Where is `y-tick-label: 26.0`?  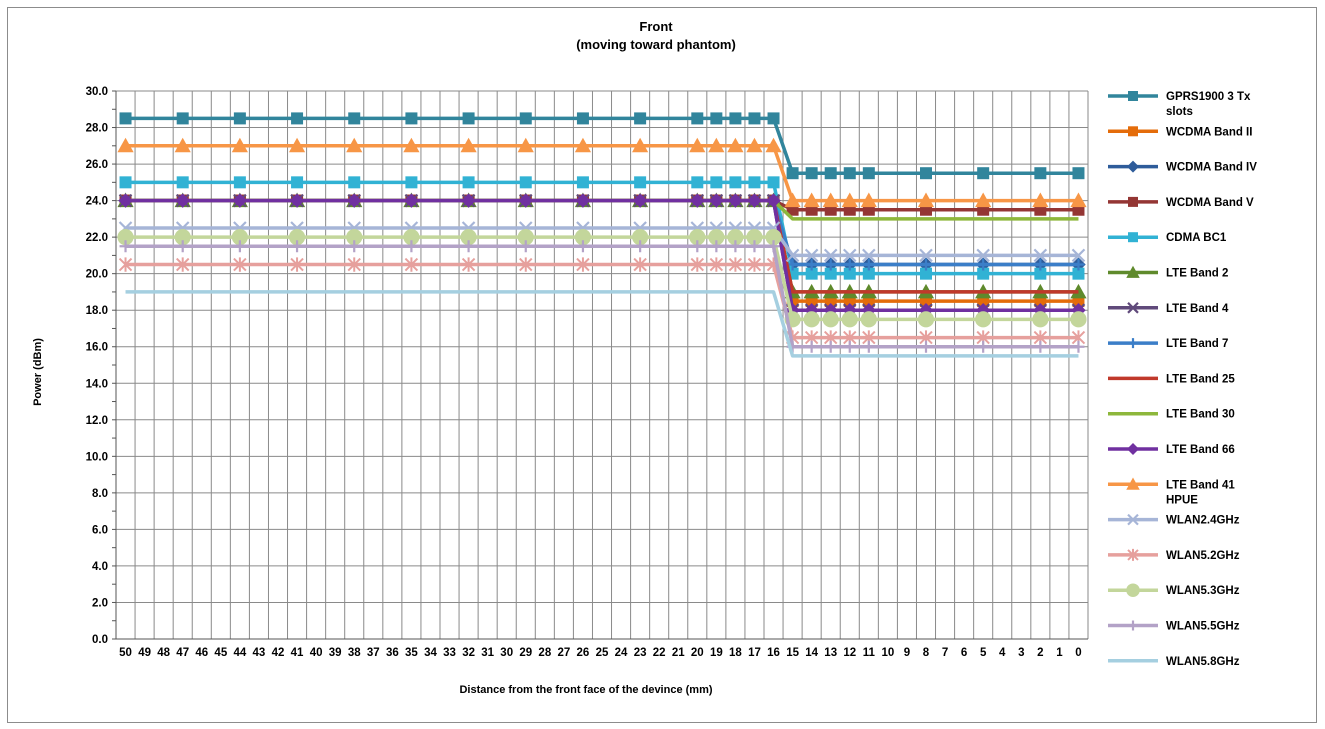
y-tick-label: 26.0 is located at coordinates (97, 165).